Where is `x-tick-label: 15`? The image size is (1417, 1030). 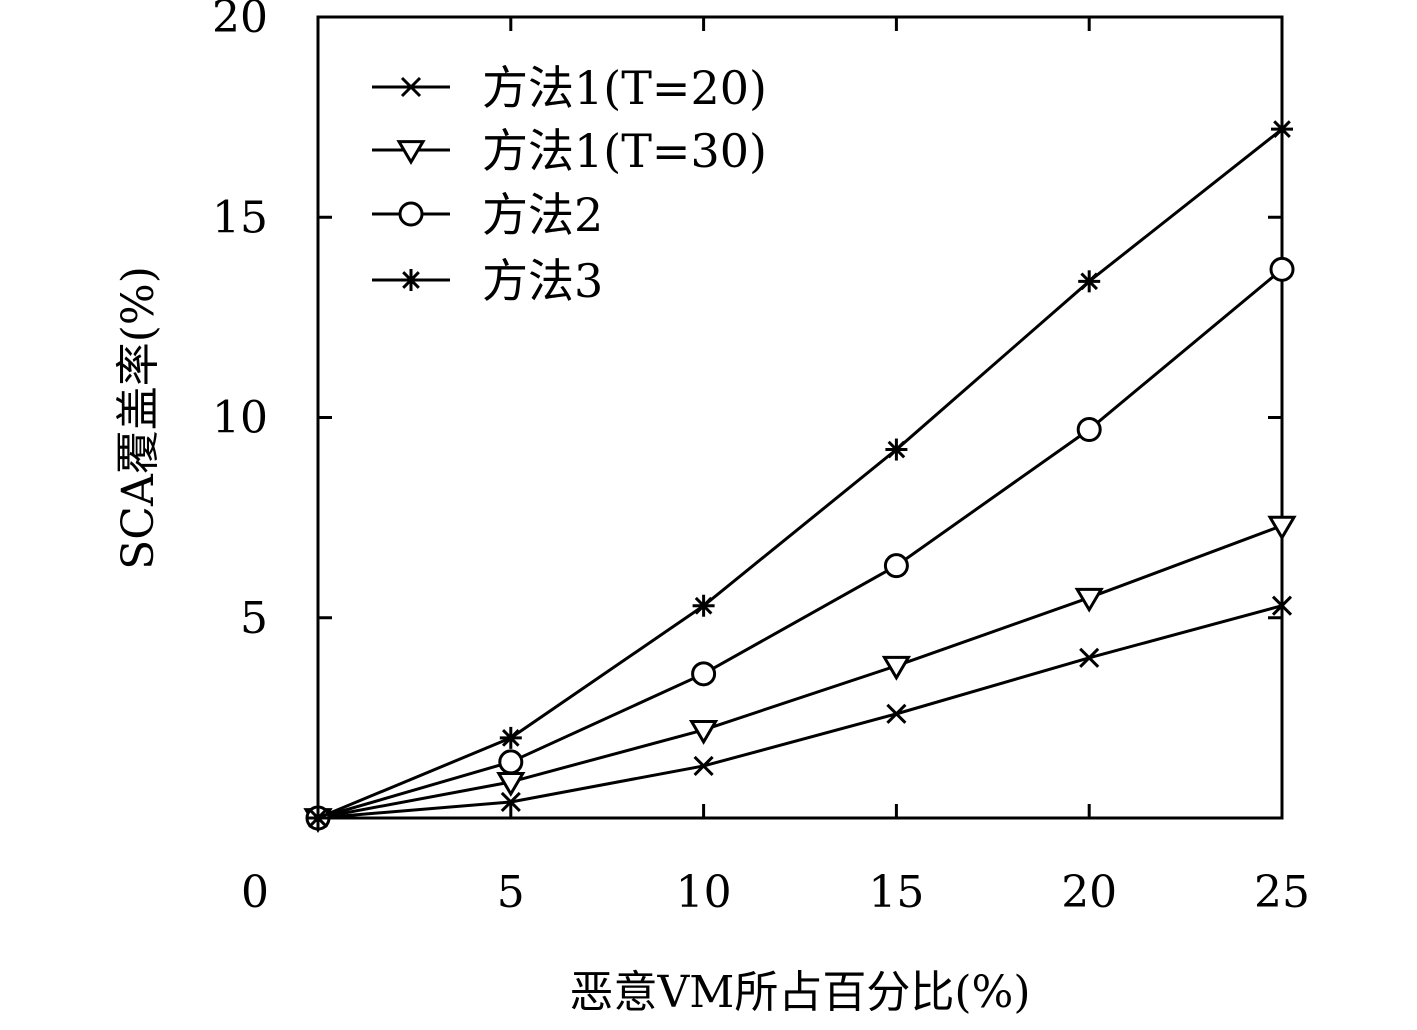 x-tick-label: 15 is located at coordinates (896, 892).